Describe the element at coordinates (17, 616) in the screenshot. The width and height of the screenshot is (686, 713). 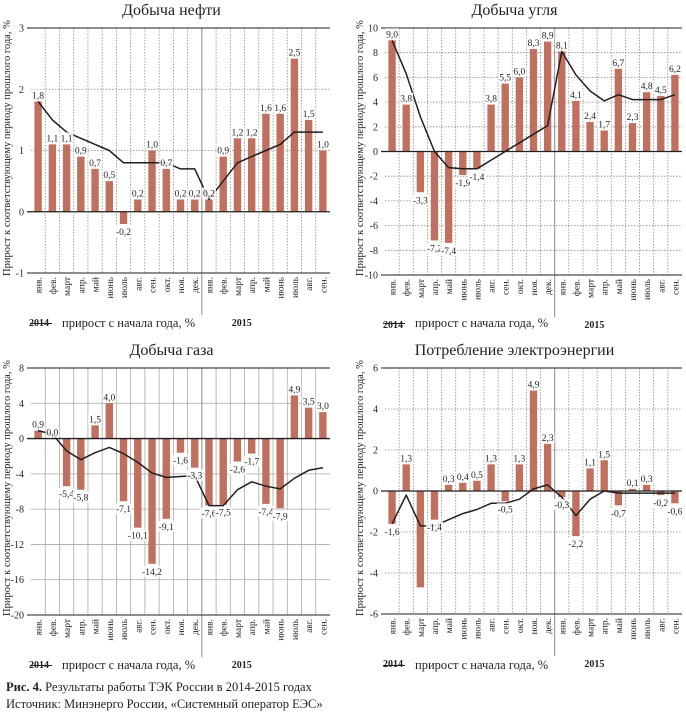
I see `y-tick-label: -20` at that location.